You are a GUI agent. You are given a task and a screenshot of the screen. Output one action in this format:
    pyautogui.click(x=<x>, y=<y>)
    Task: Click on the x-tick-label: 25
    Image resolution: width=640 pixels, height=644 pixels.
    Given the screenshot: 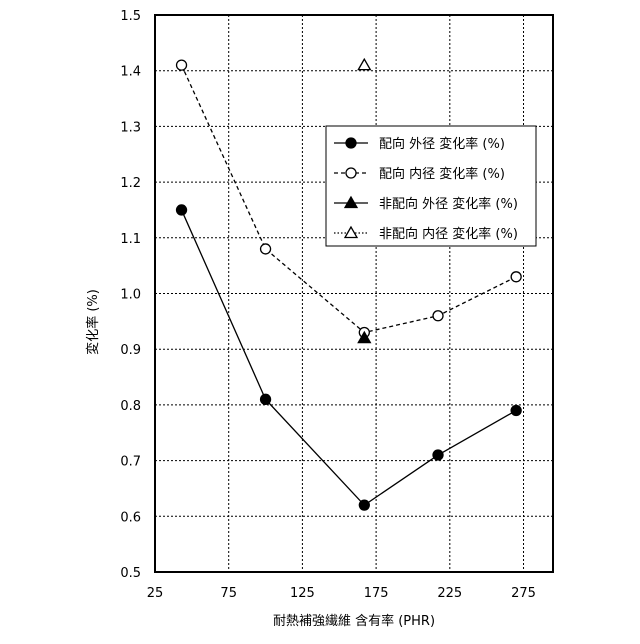 What is the action you would take?
    pyautogui.click(x=155, y=593)
    